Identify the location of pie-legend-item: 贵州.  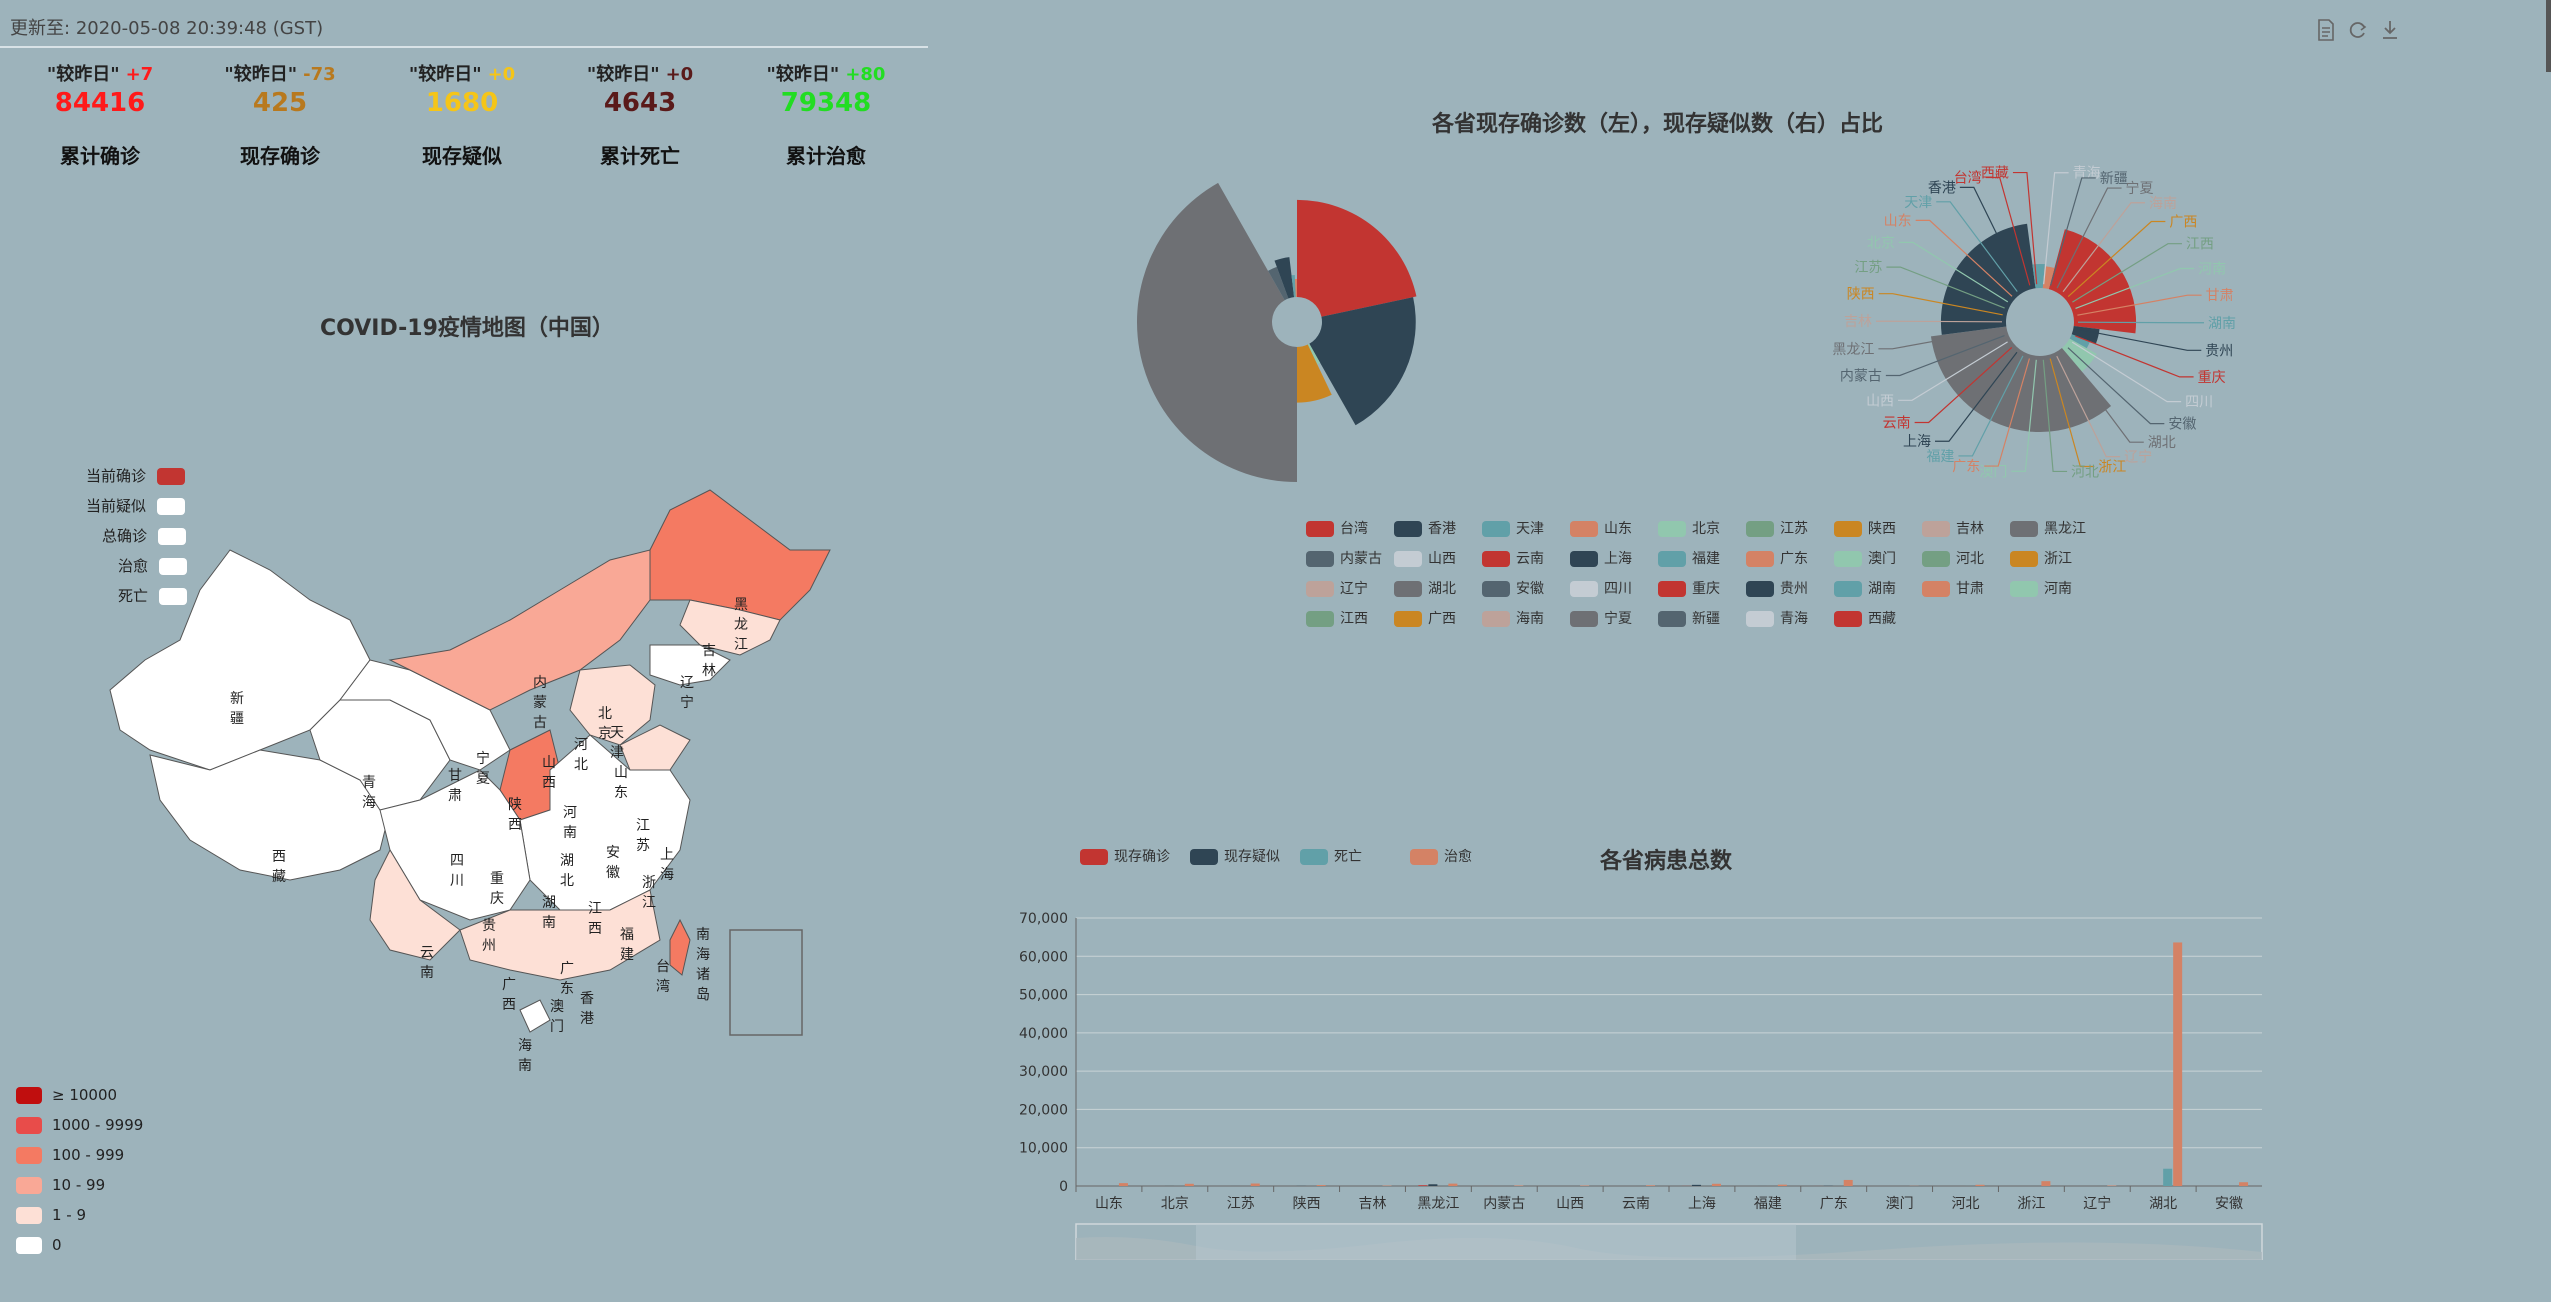
(1777, 588).